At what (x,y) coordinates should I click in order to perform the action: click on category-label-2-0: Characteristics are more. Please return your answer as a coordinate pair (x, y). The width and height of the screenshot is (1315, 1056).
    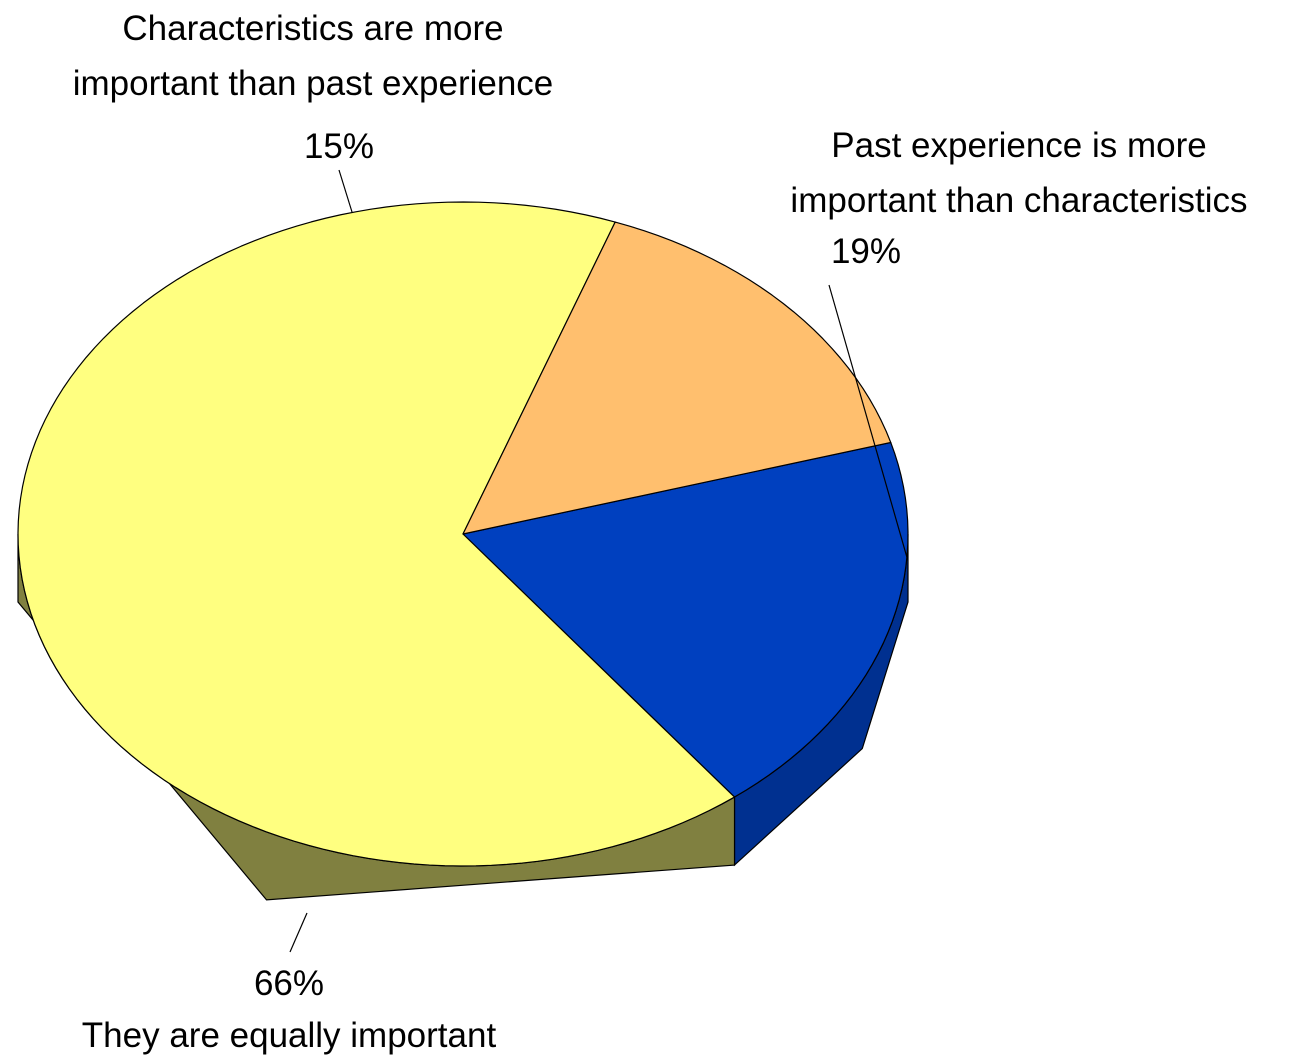
    Looking at the image, I should click on (312, 28).